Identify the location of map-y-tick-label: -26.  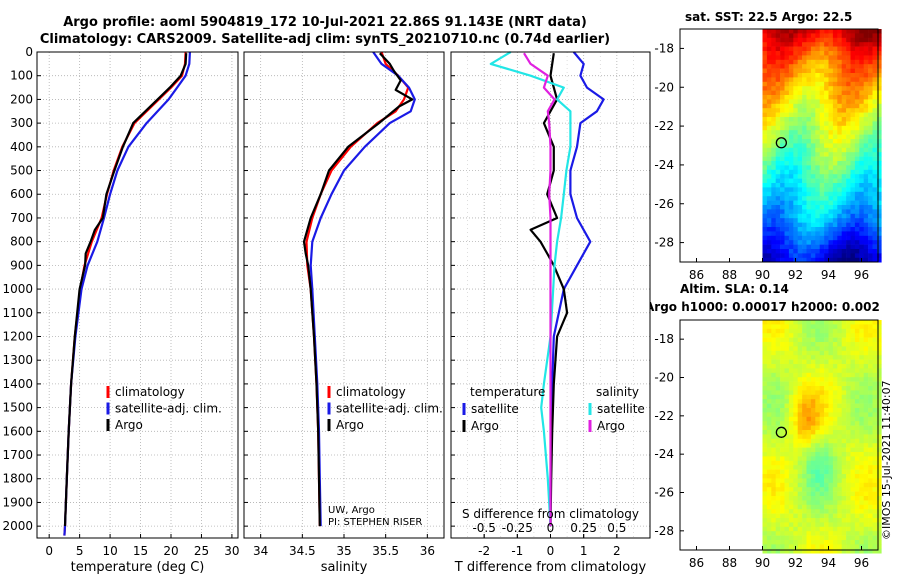
(664, 204).